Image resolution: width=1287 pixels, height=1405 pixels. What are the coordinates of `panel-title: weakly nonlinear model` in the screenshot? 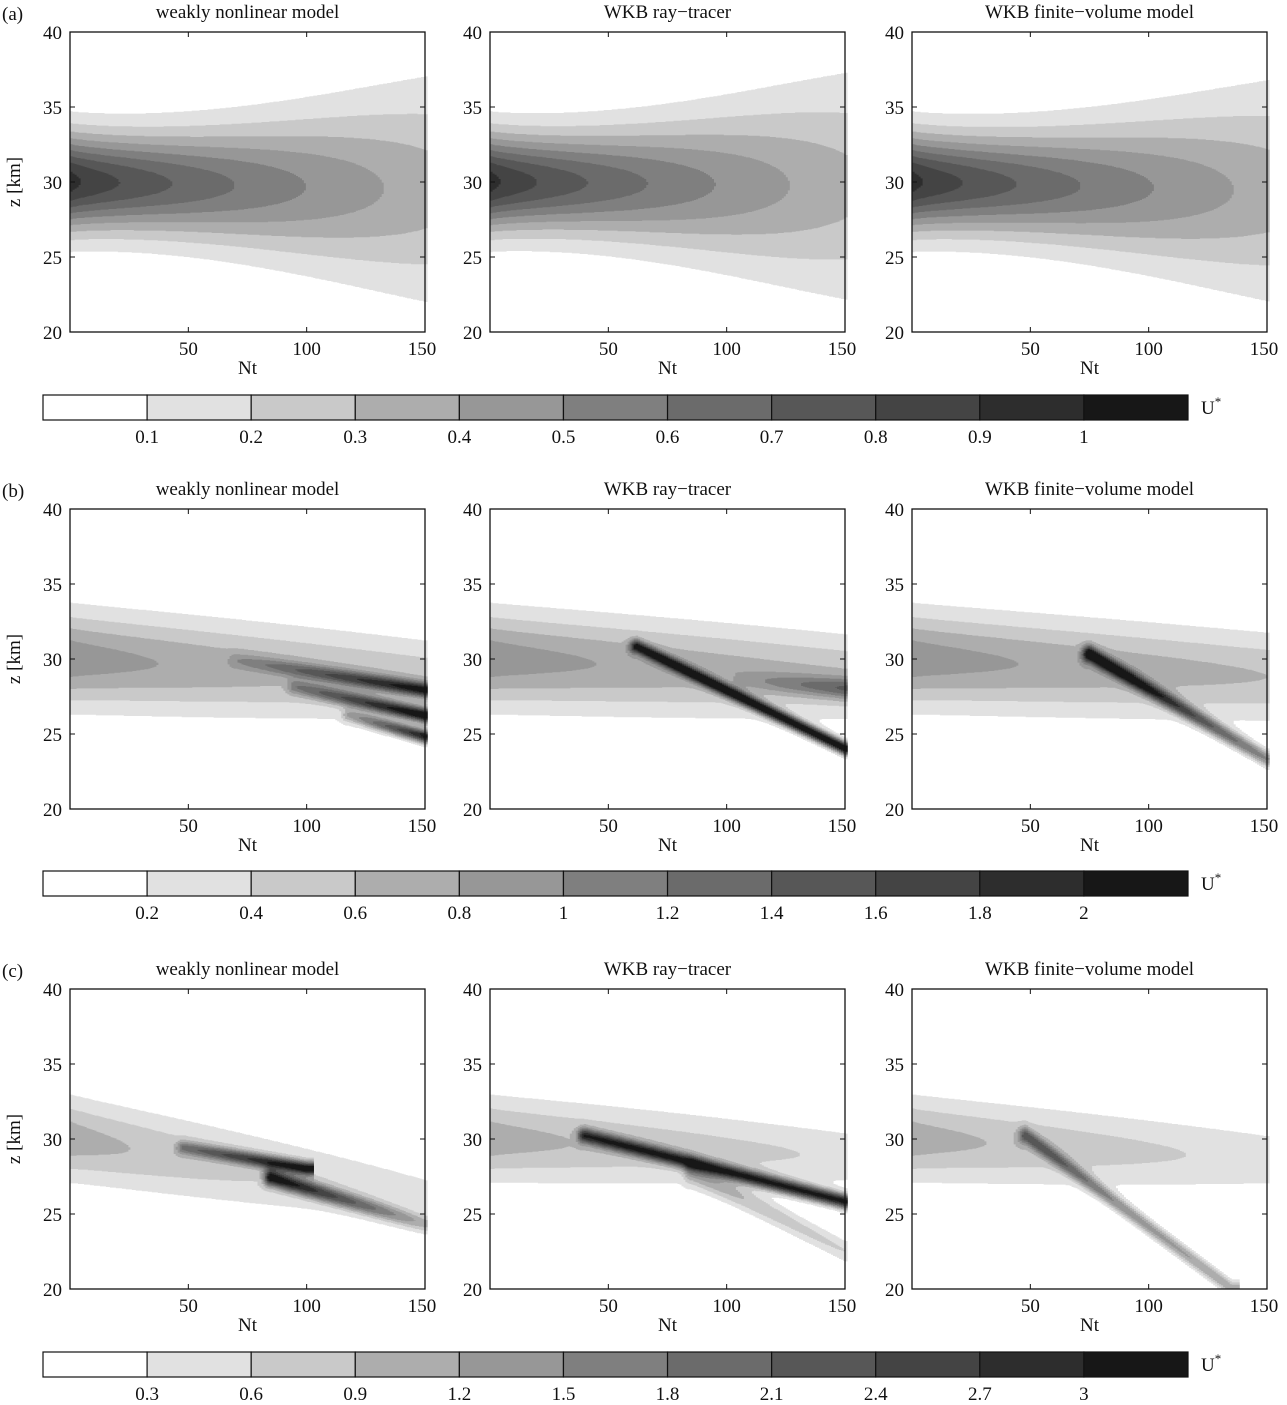 It's located at (248, 489).